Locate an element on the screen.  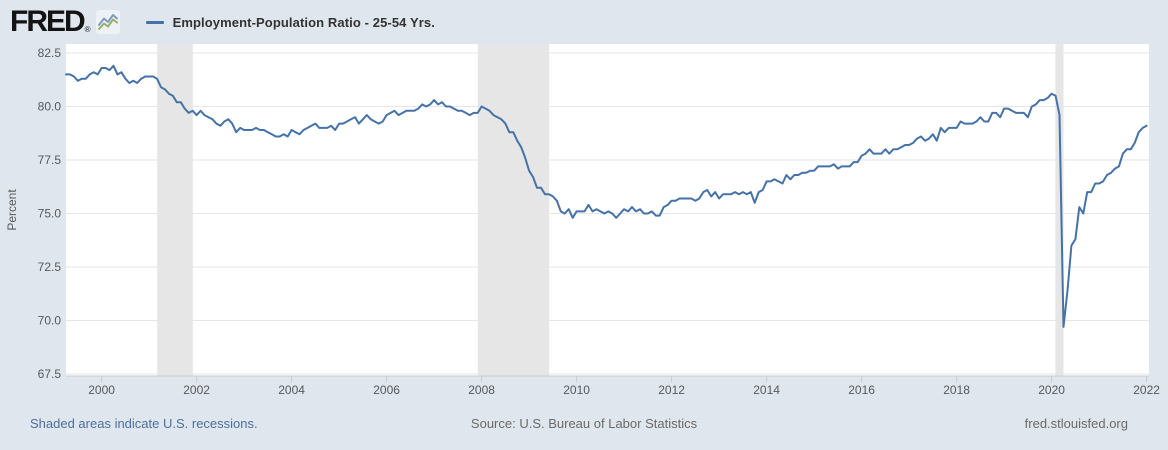
y-axis-tick-label: 82.5 is located at coordinates (50, 53).